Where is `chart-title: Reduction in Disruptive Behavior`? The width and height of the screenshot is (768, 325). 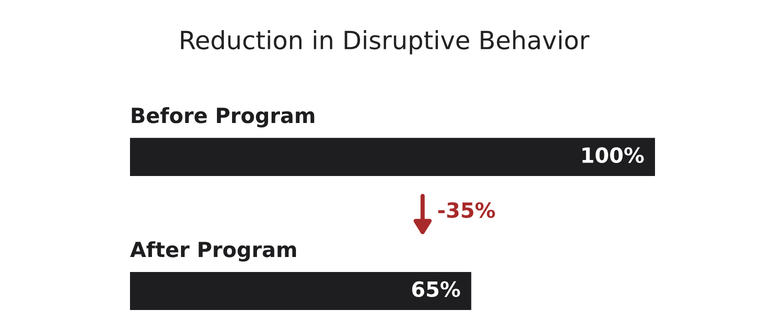 chart-title: Reduction in Disruptive Behavior is located at coordinates (385, 42).